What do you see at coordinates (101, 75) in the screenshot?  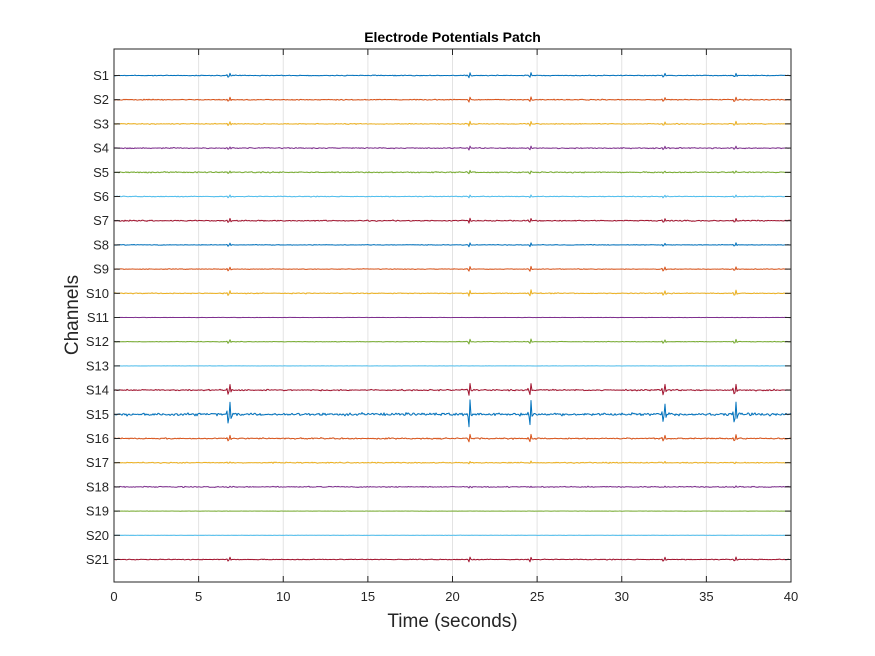 I see `channel-label-s1: S1` at bounding box center [101, 75].